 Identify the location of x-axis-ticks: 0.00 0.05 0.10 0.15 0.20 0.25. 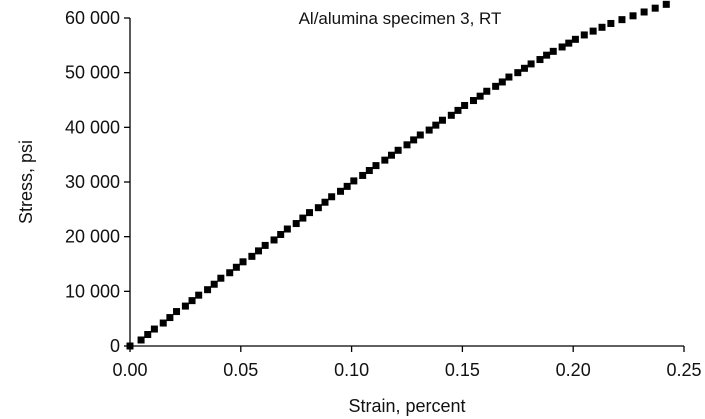
(407, 363).